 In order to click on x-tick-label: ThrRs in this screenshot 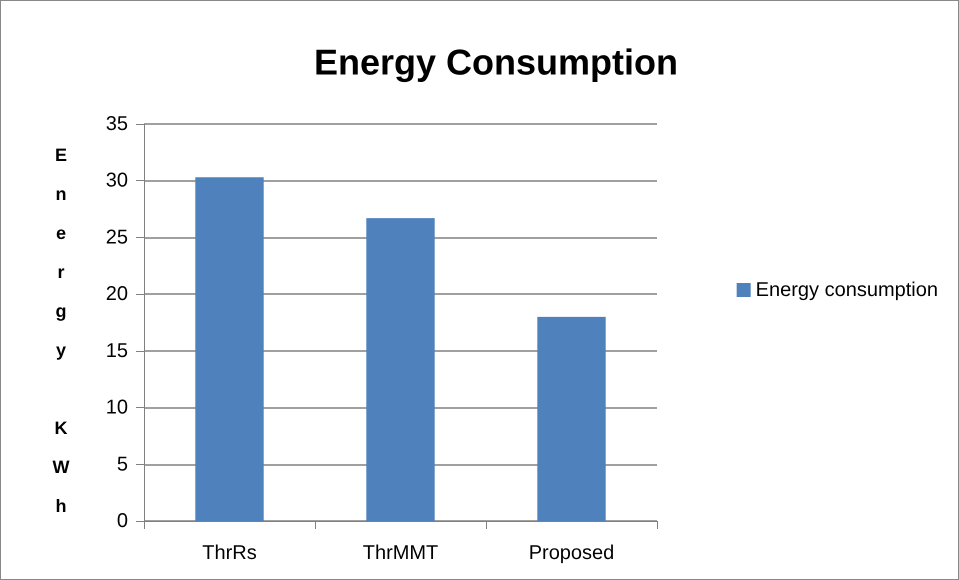, I will do `click(229, 553)`.